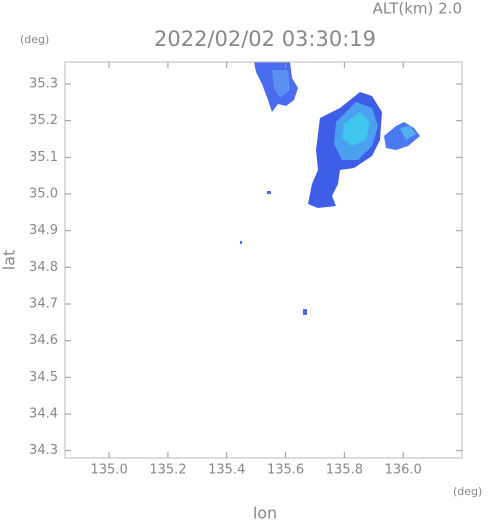 Image resolution: width=491 pixels, height=521 pixels. Describe the element at coordinates (9, 260) in the screenshot. I see `y-axis-label: lat` at that location.